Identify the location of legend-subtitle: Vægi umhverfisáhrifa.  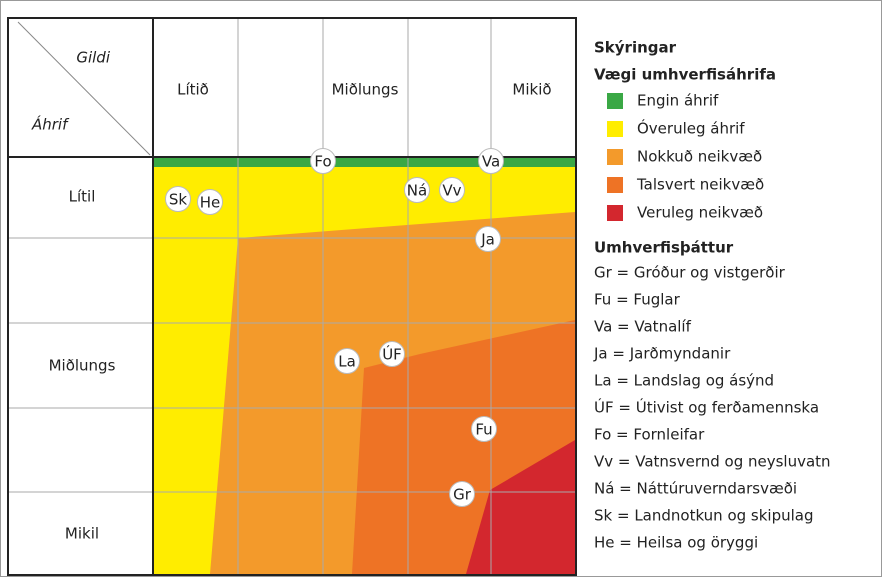
(685, 75).